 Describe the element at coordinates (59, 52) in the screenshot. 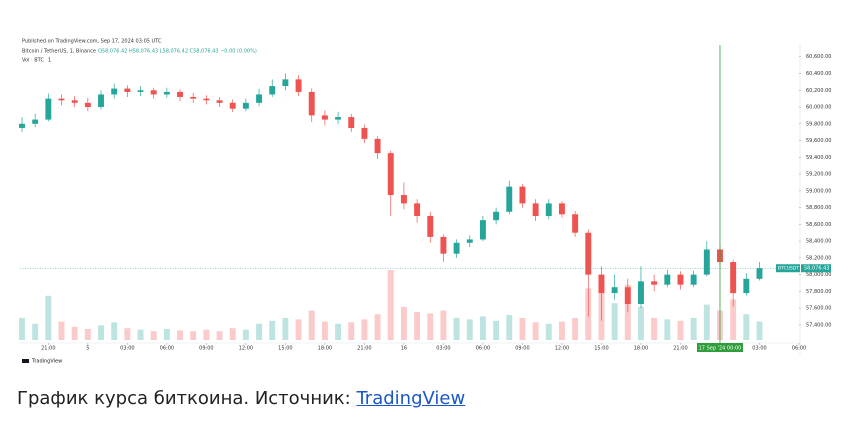

I see `symbol: Bitcoin / TetherUS, 1, Binance` at that location.